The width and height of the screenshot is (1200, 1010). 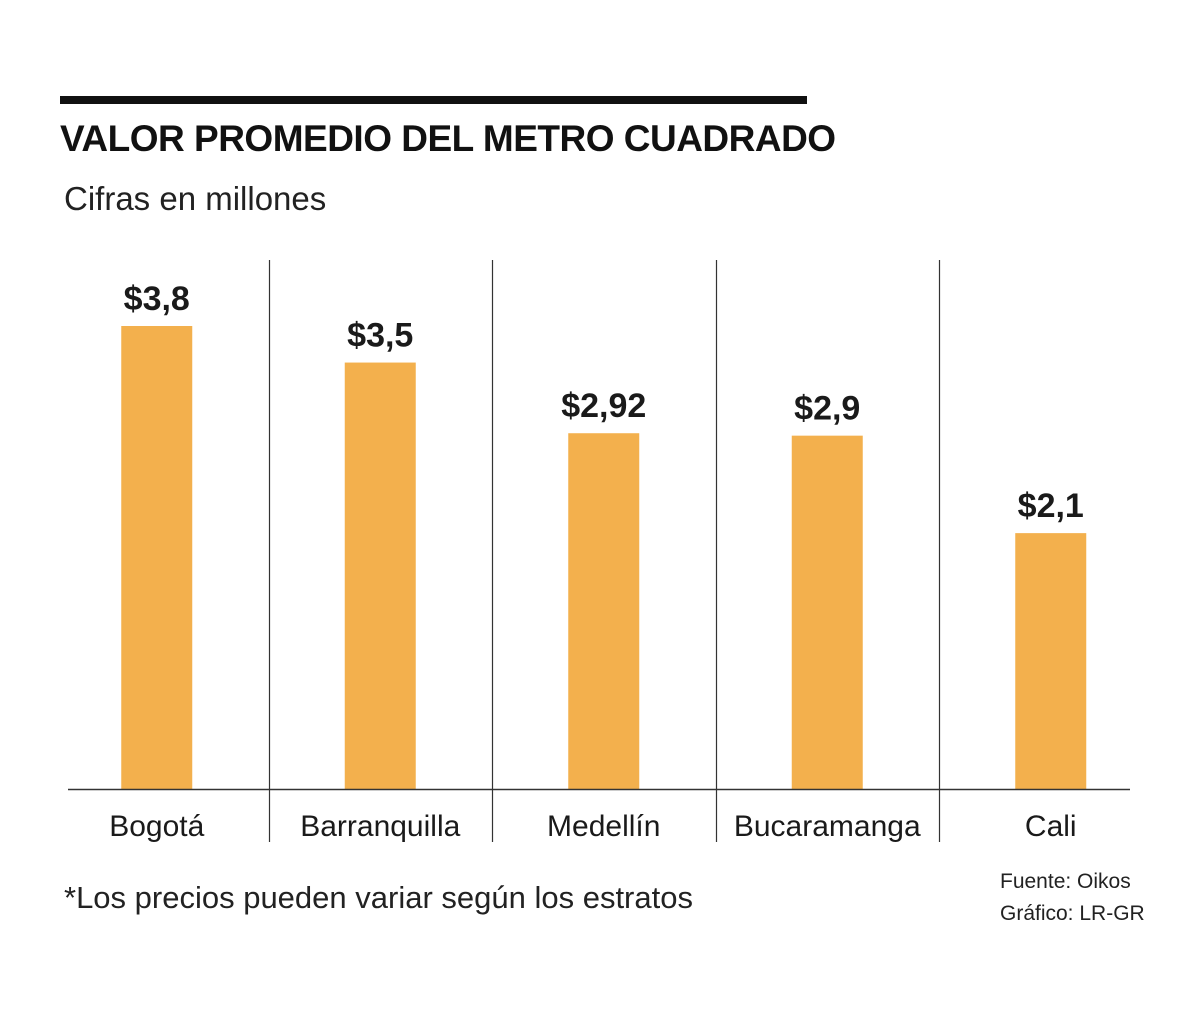 I want to click on category-label: Medellín, so click(x=603, y=826).